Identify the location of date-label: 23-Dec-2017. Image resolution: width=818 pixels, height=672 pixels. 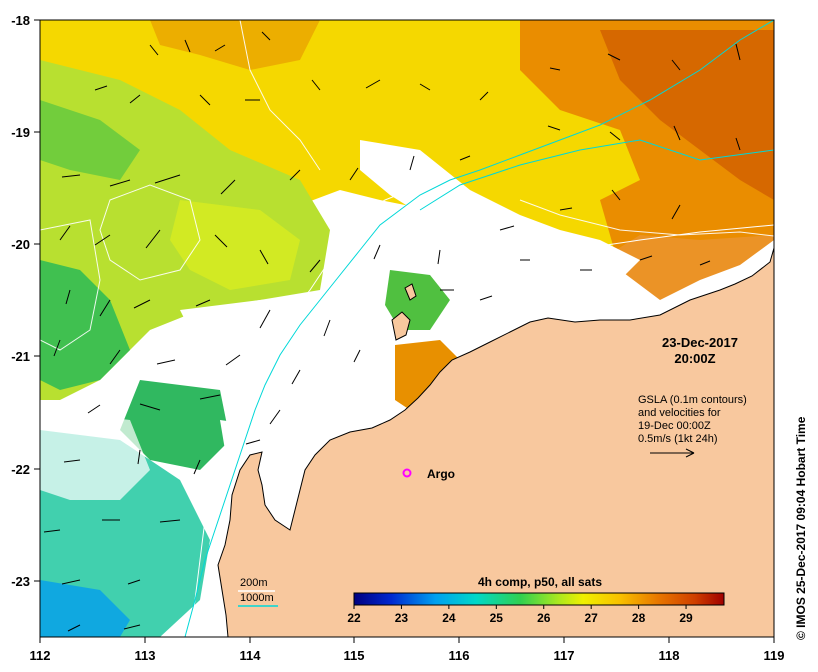
(700, 342).